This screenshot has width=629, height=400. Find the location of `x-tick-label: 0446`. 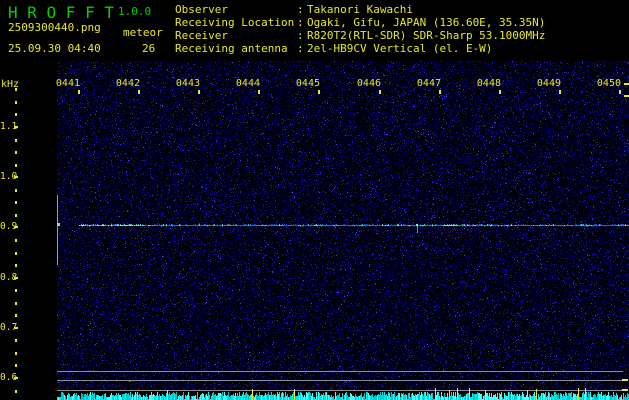

x-tick-label: 0446 is located at coordinates (368, 83).